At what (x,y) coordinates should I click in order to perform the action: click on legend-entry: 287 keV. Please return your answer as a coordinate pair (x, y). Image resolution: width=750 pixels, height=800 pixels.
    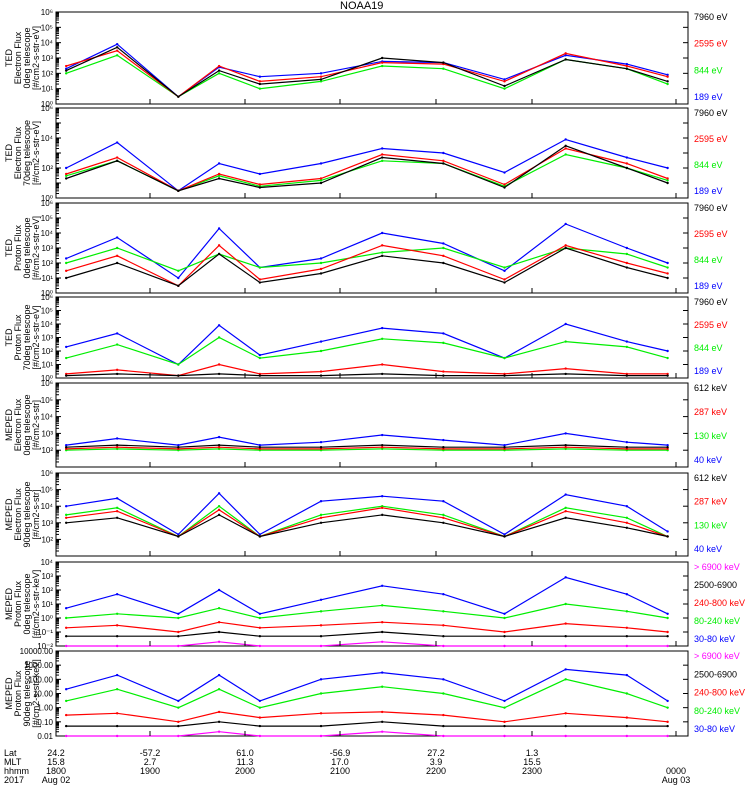
    Looking at the image, I should click on (710, 502).